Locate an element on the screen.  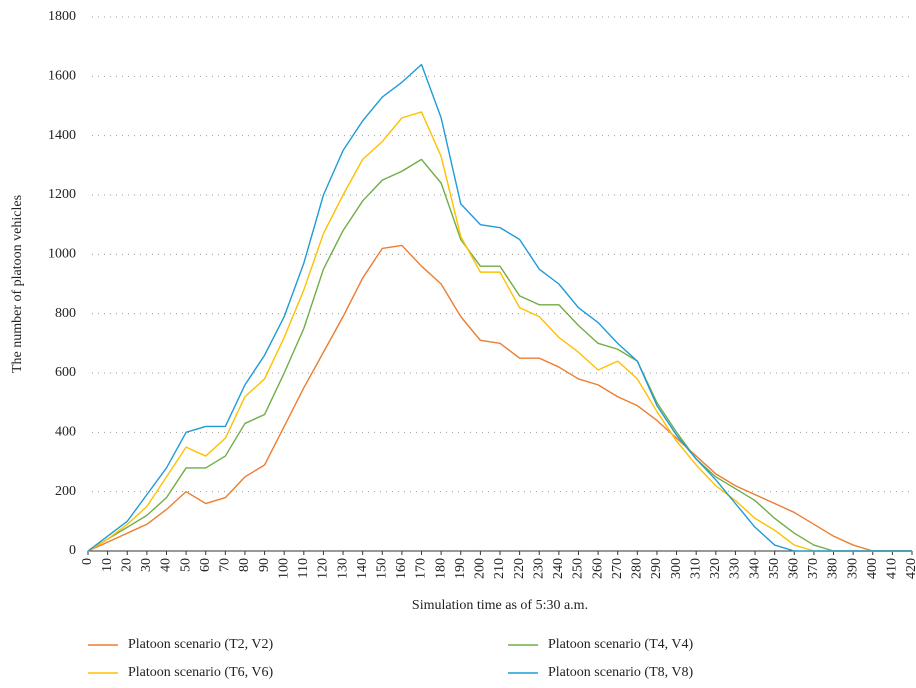
y-tick-label: 1200 is located at coordinates (62, 194).